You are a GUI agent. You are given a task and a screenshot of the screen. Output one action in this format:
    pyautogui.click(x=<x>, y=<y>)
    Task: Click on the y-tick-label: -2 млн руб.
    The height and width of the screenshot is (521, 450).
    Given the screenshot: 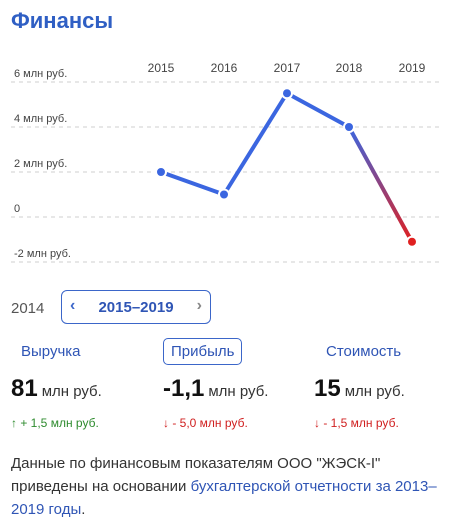 What is the action you would take?
    pyautogui.click(x=42, y=254)
    